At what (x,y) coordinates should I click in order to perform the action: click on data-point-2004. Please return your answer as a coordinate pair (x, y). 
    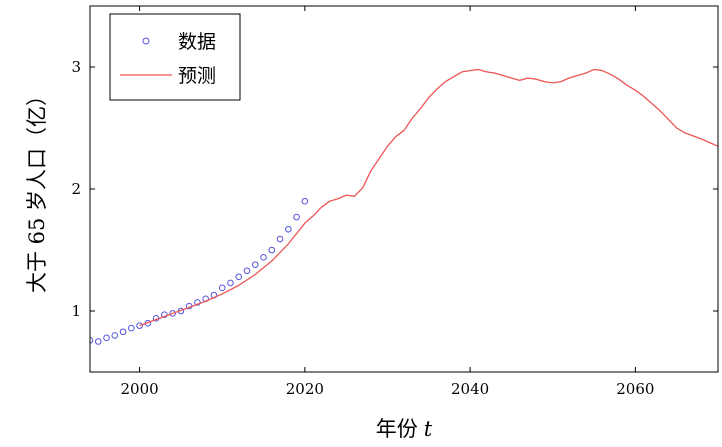
    Looking at the image, I should click on (172, 313).